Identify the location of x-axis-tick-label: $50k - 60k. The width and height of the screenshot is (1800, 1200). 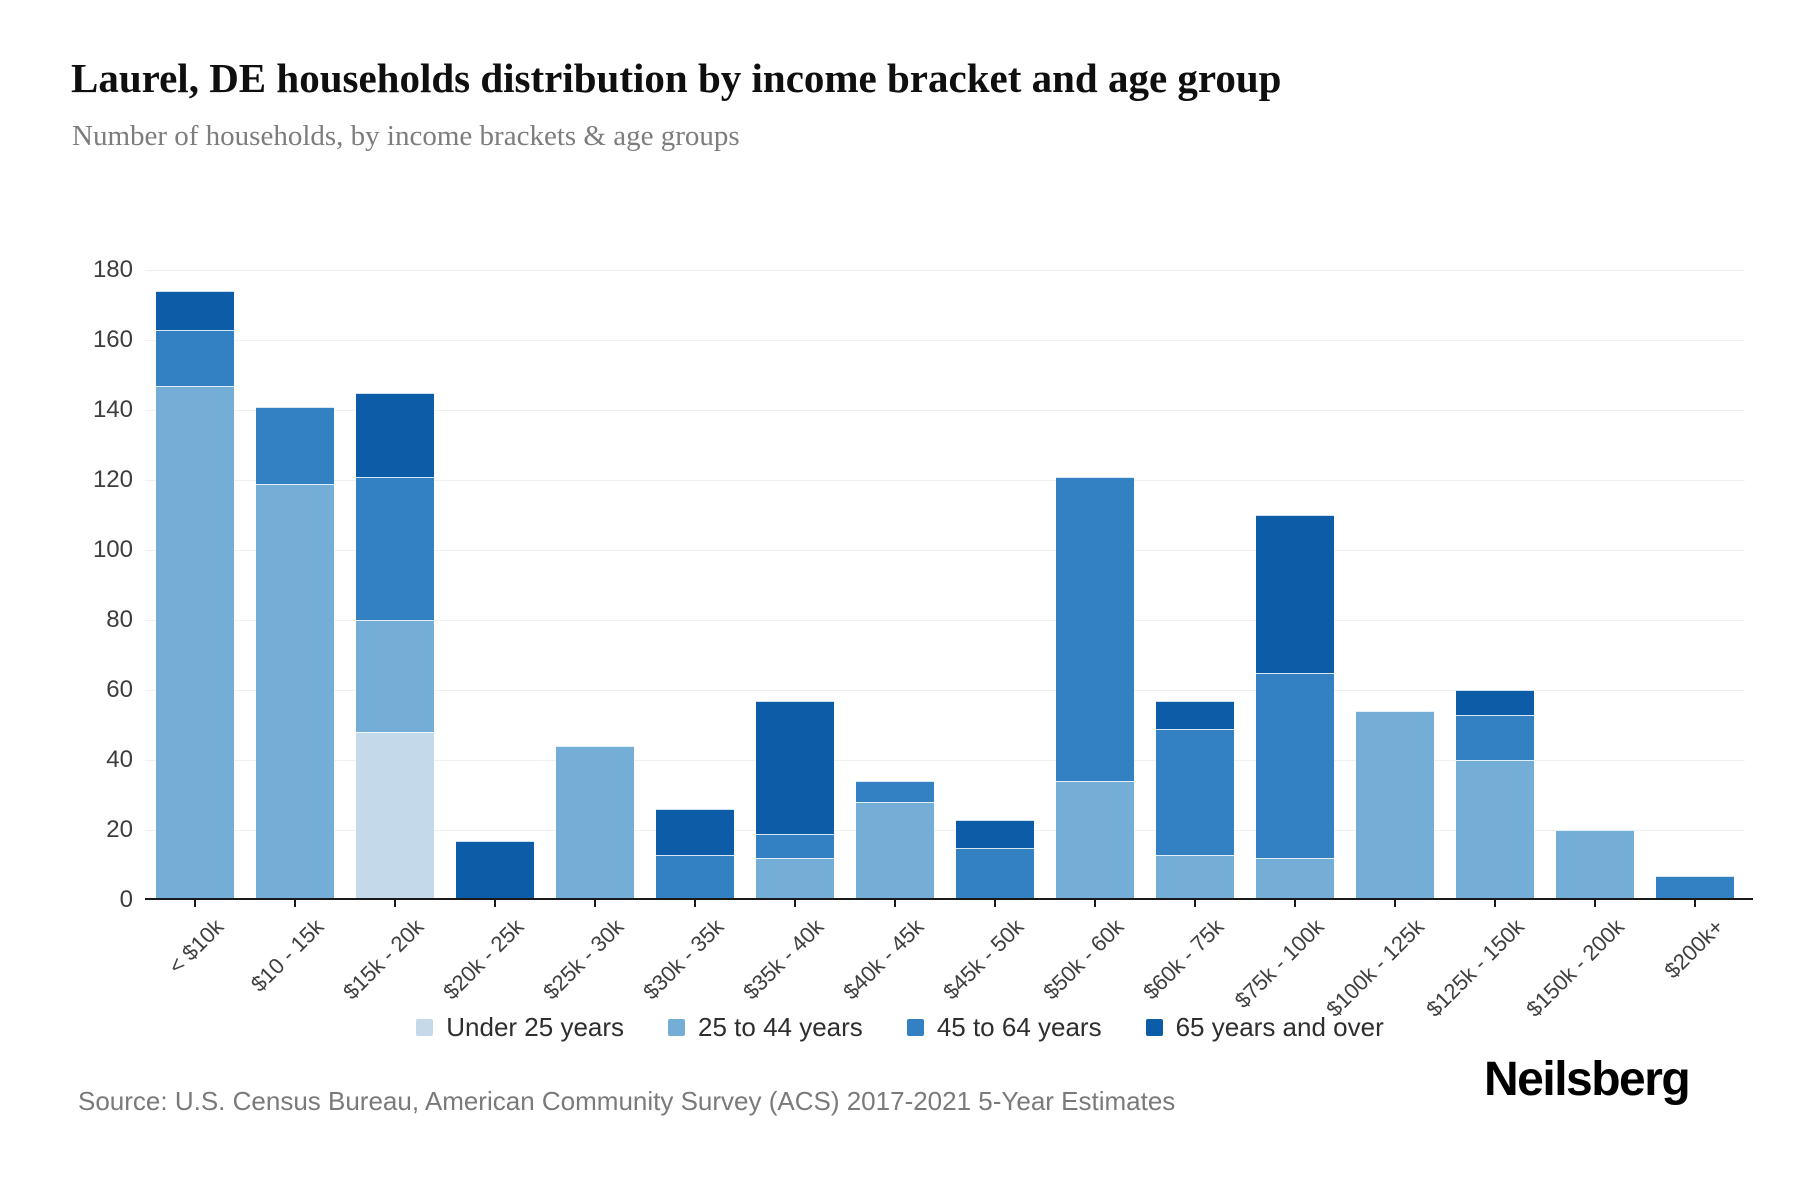
(1083, 959).